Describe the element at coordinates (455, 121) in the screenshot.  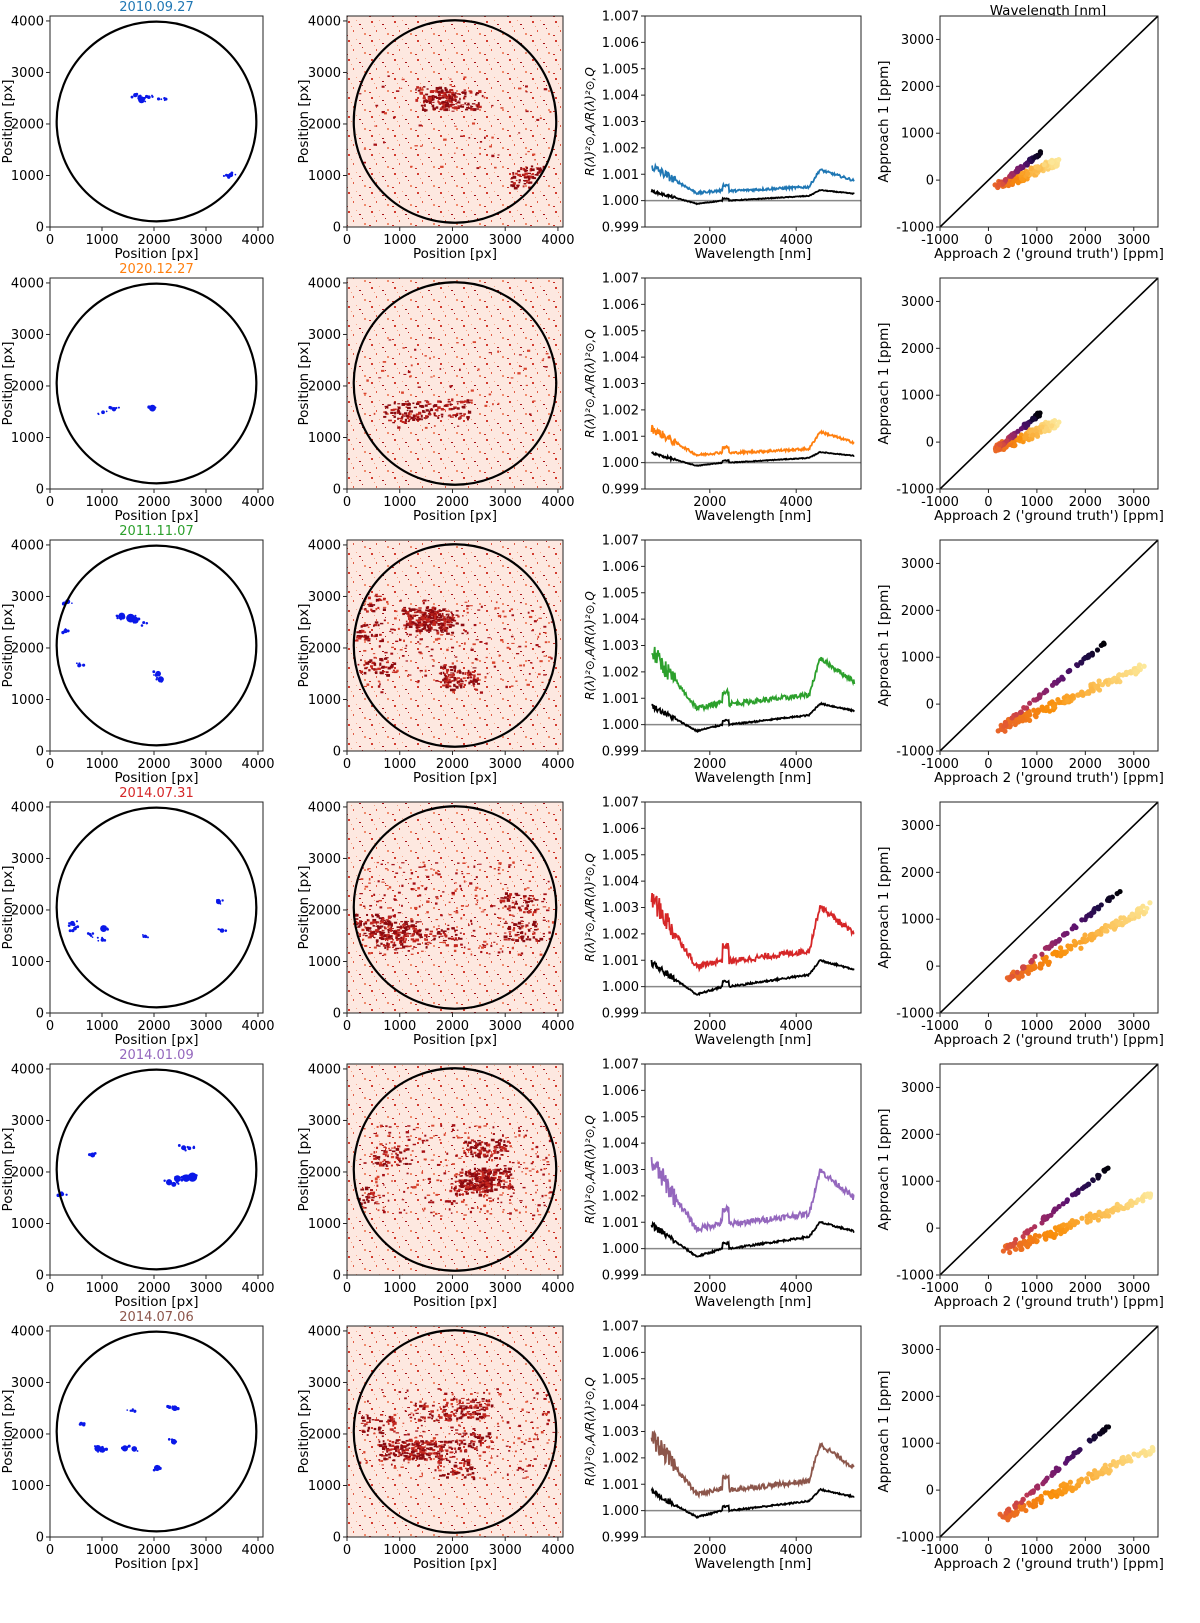
I see `disk-map-bg` at that location.